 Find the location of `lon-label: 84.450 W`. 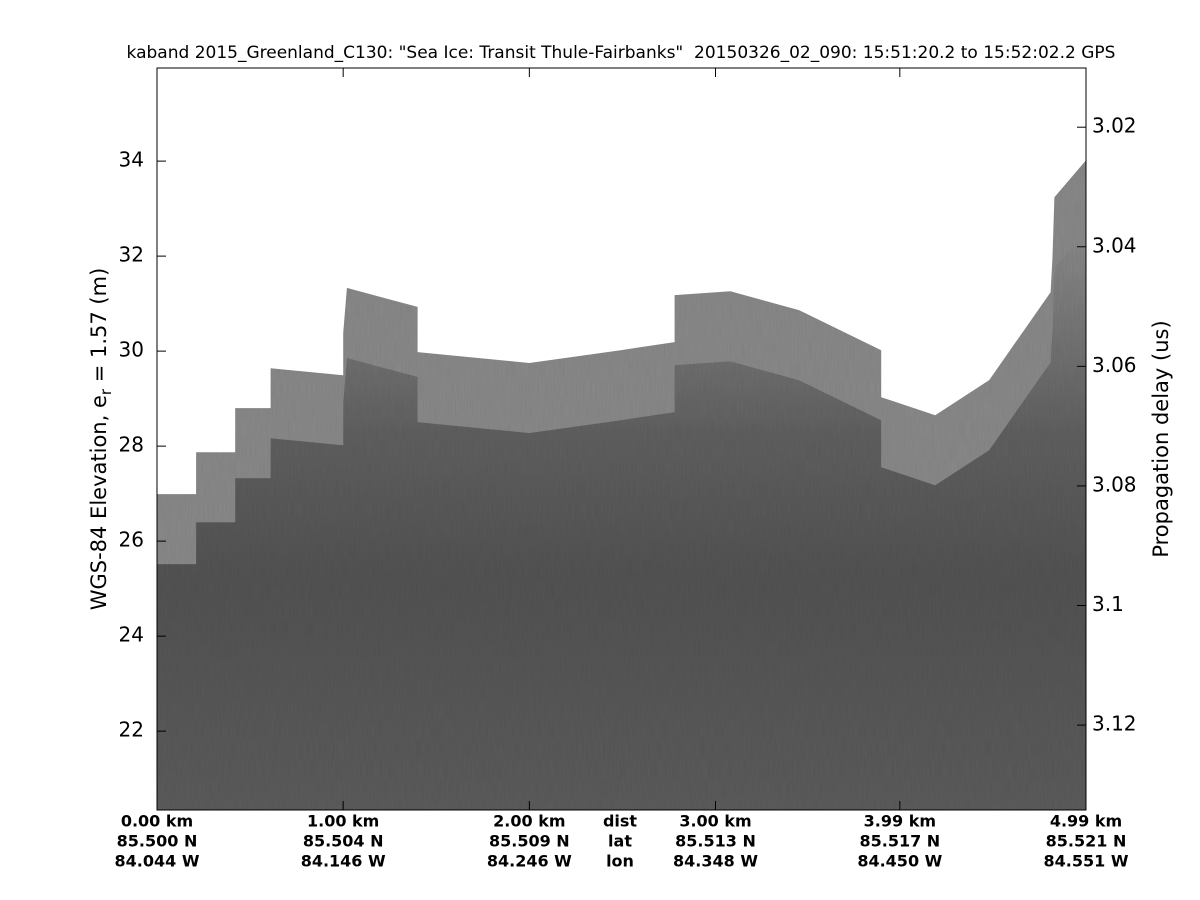

lon-label: 84.450 W is located at coordinates (899, 861).